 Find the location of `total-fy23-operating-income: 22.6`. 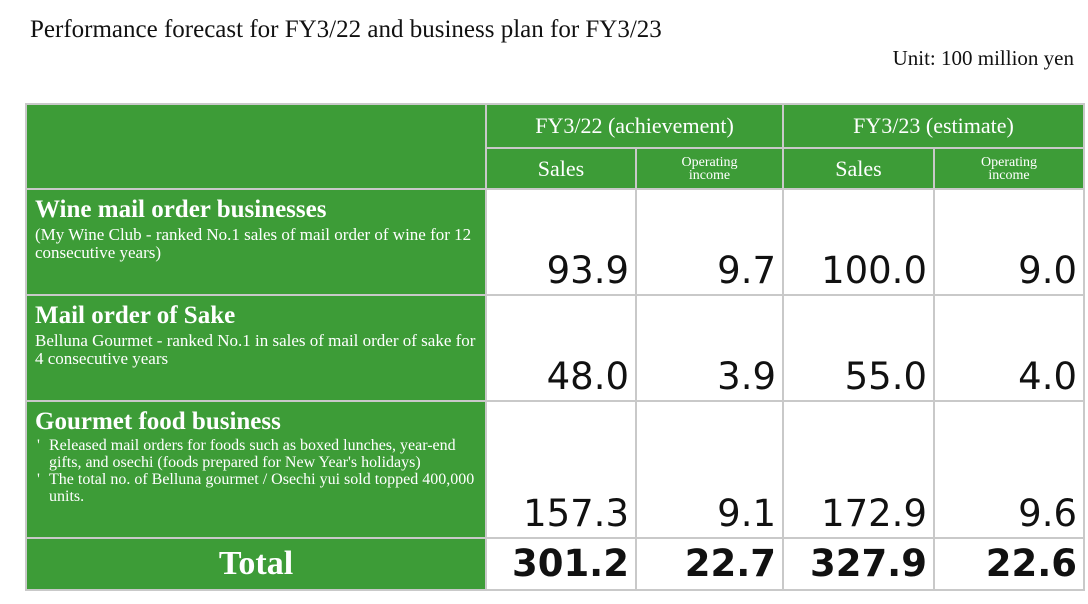

total-fy23-operating-income: 22.6 is located at coordinates (1009, 564).